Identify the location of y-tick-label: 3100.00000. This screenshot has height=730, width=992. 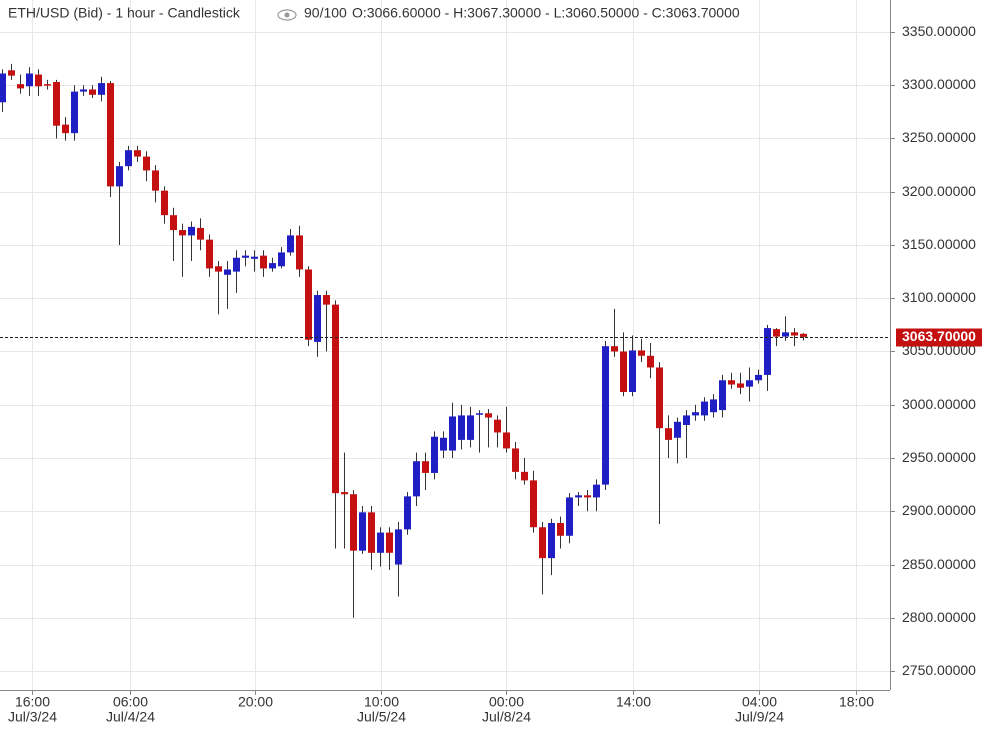
(939, 297).